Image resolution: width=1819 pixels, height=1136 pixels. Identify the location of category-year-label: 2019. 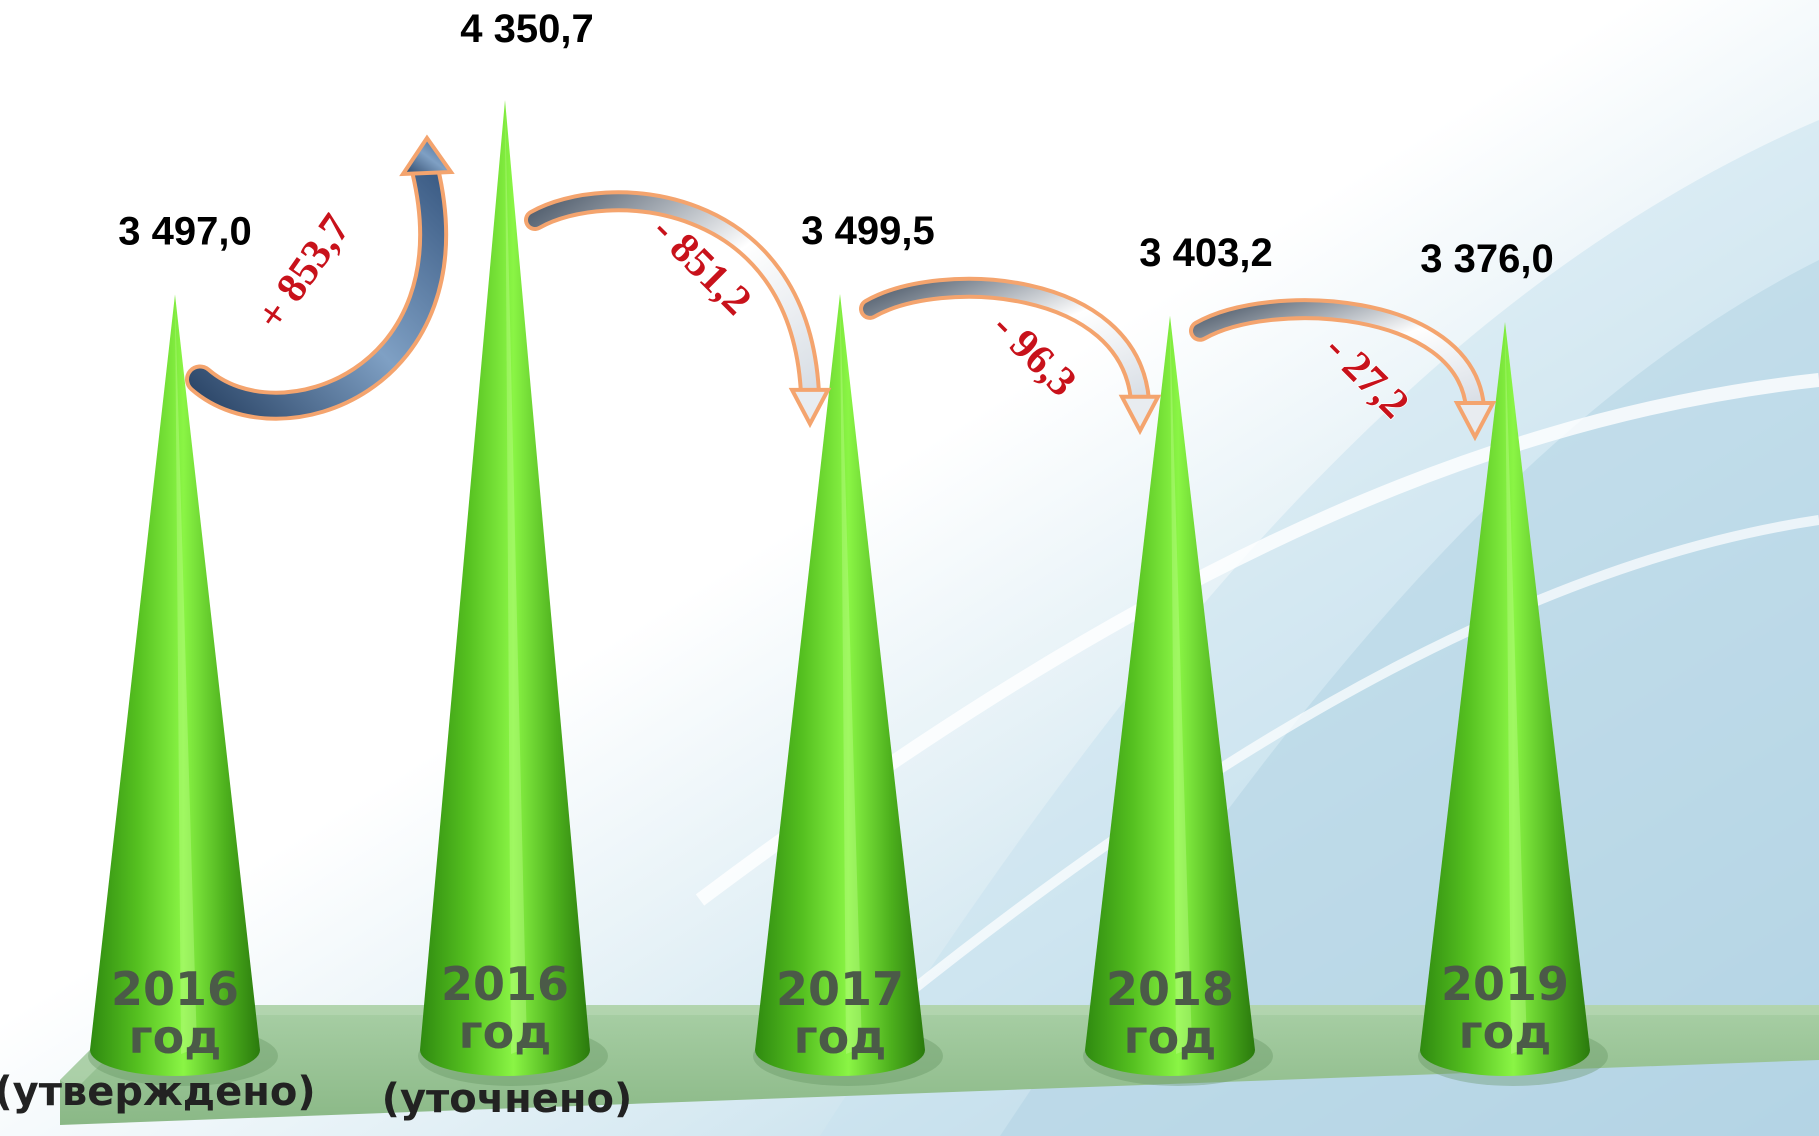
(1505, 984).